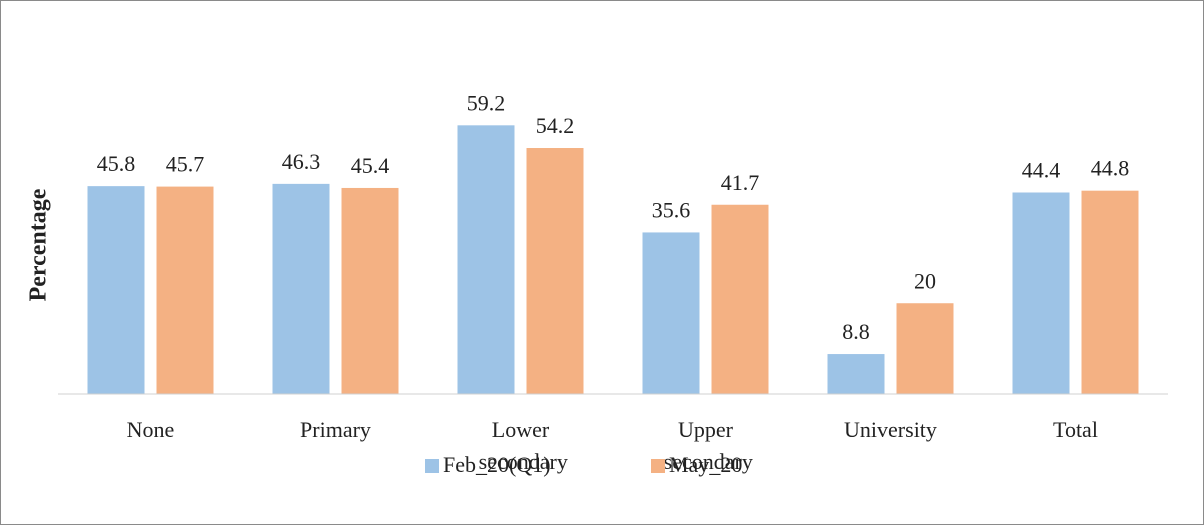 The width and height of the screenshot is (1204, 525). I want to click on value-label: 59.2, so click(486, 102).